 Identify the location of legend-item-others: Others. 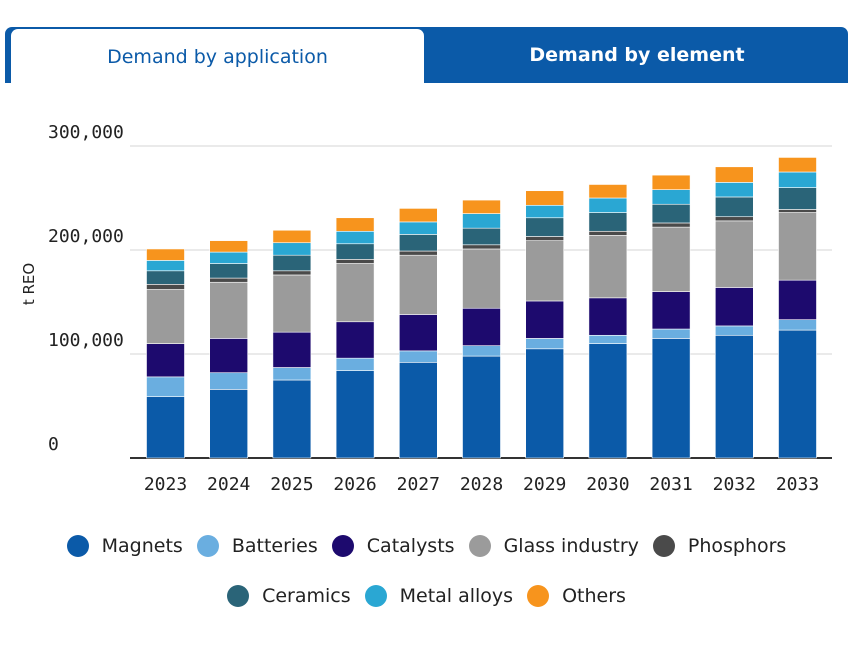
(576, 596).